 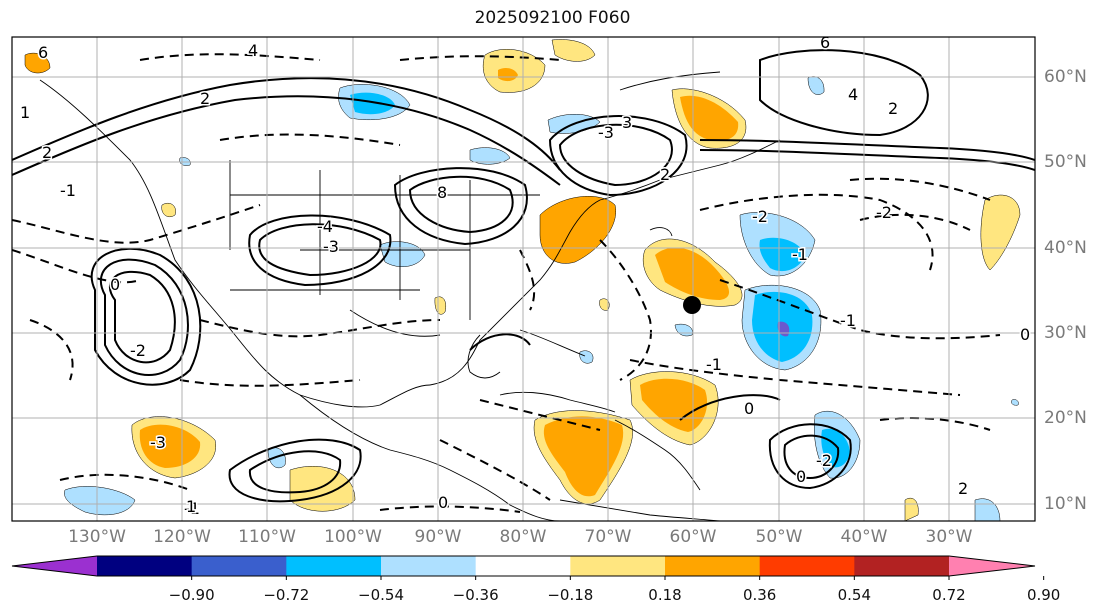 I want to click on latitude-label: 50°N, so click(x=1065, y=162).